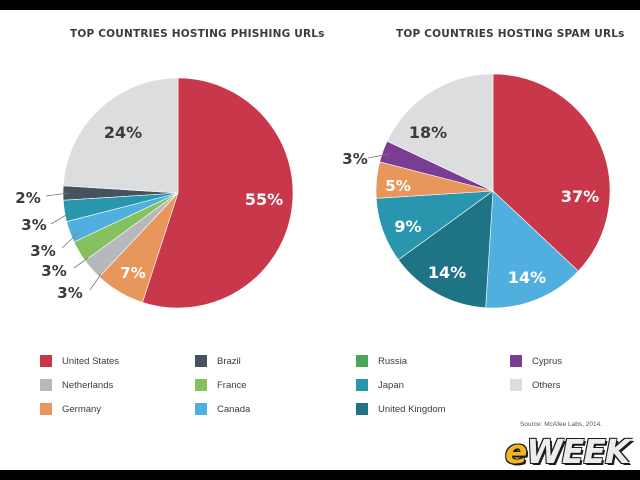  What do you see at coordinates (123, 132) in the screenshot?
I see `phishing-label-others: 24%` at bounding box center [123, 132].